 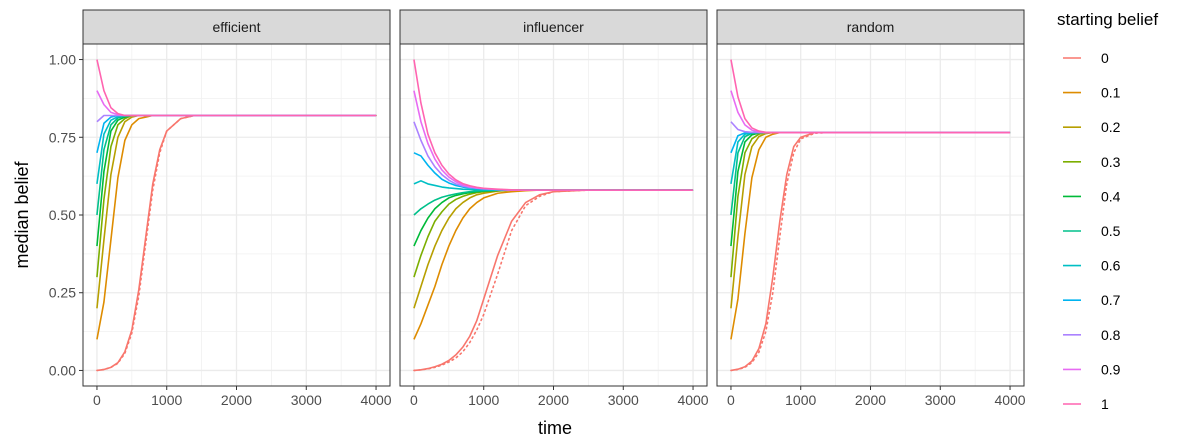 I want to click on legend: 0 0.1 0.2 0.3 0.4 0.5 0.6 0.7 0.8 0.9 1, so click(x=1092, y=231).